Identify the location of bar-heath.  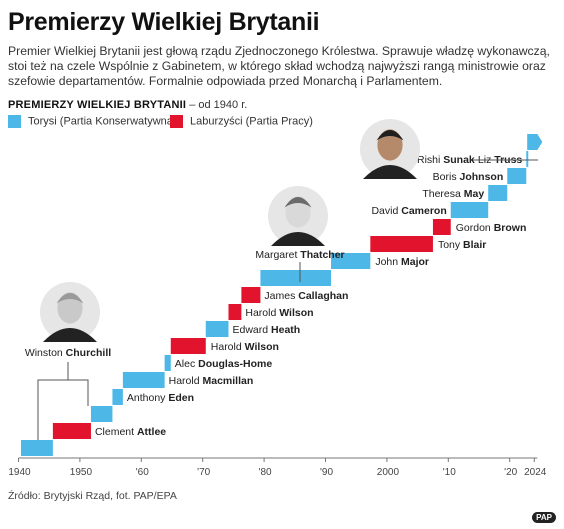
(217, 329).